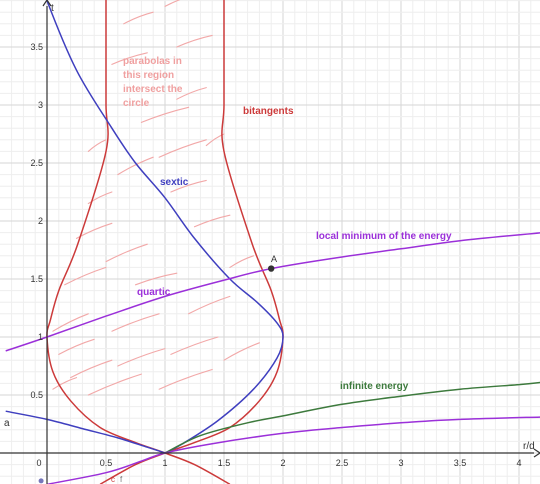 The width and height of the screenshot is (540, 484). What do you see at coordinates (40, 221) in the screenshot?
I see `y-tick-label: 2` at bounding box center [40, 221].